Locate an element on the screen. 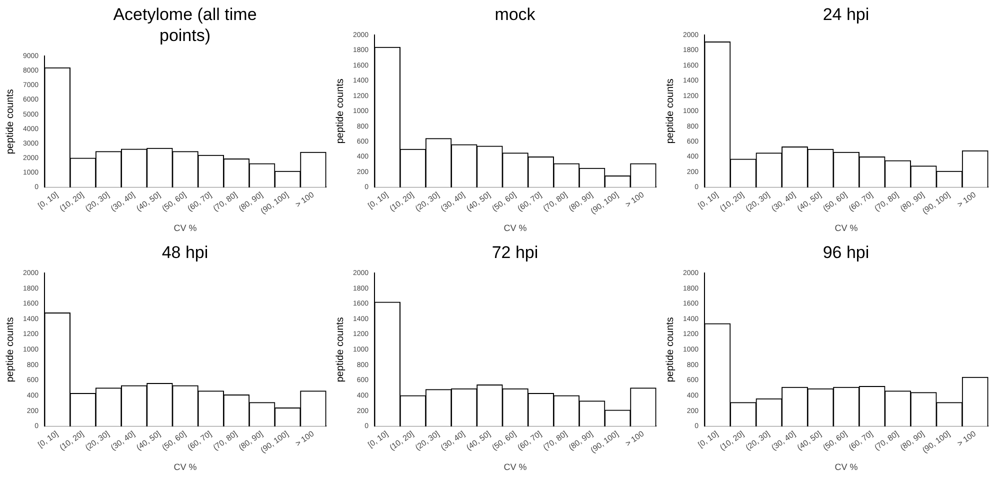 This screenshot has height=477, width=992. chart-title: 72 hpi is located at coordinates (515, 252).